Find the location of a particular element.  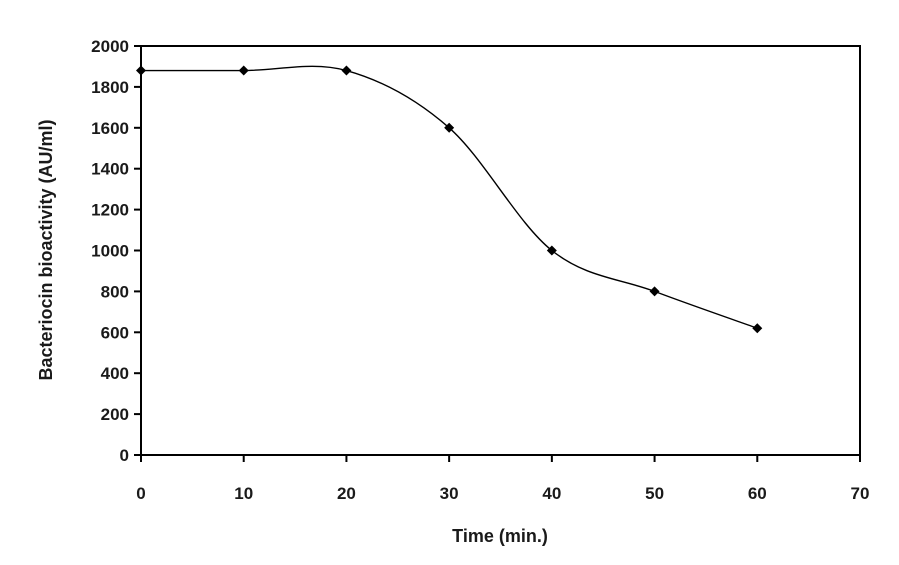

x-axis-title: Time (min.) is located at coordinates (500, 536).